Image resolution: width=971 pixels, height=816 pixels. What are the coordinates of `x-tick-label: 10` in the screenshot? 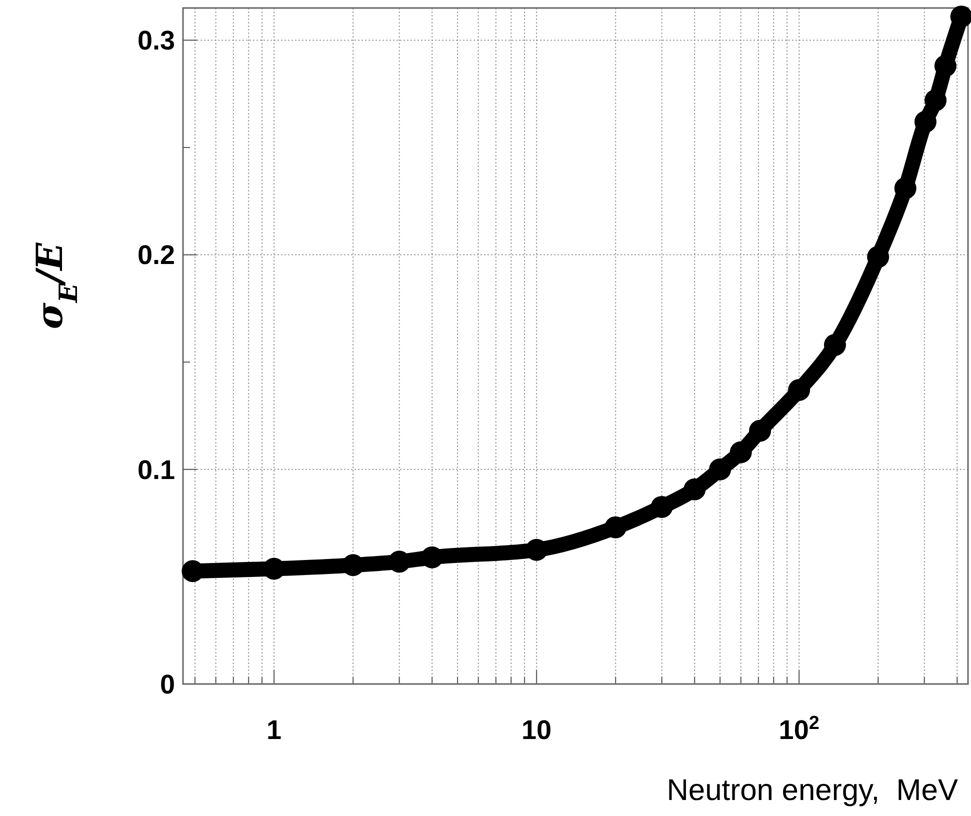 It's located at (537, 730).